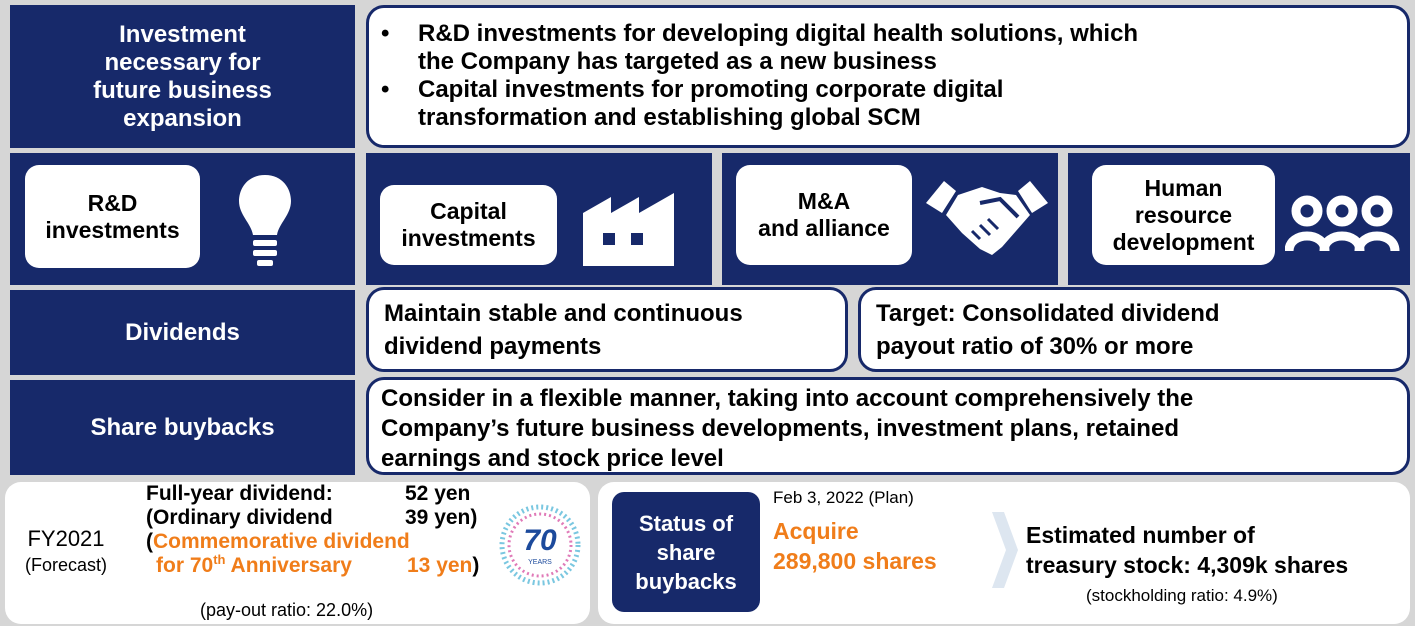  Describe the element at coordinates (855, 546) in the screenshot. I see `buyback-acquire: Acquire 289,800 shares` at that location.